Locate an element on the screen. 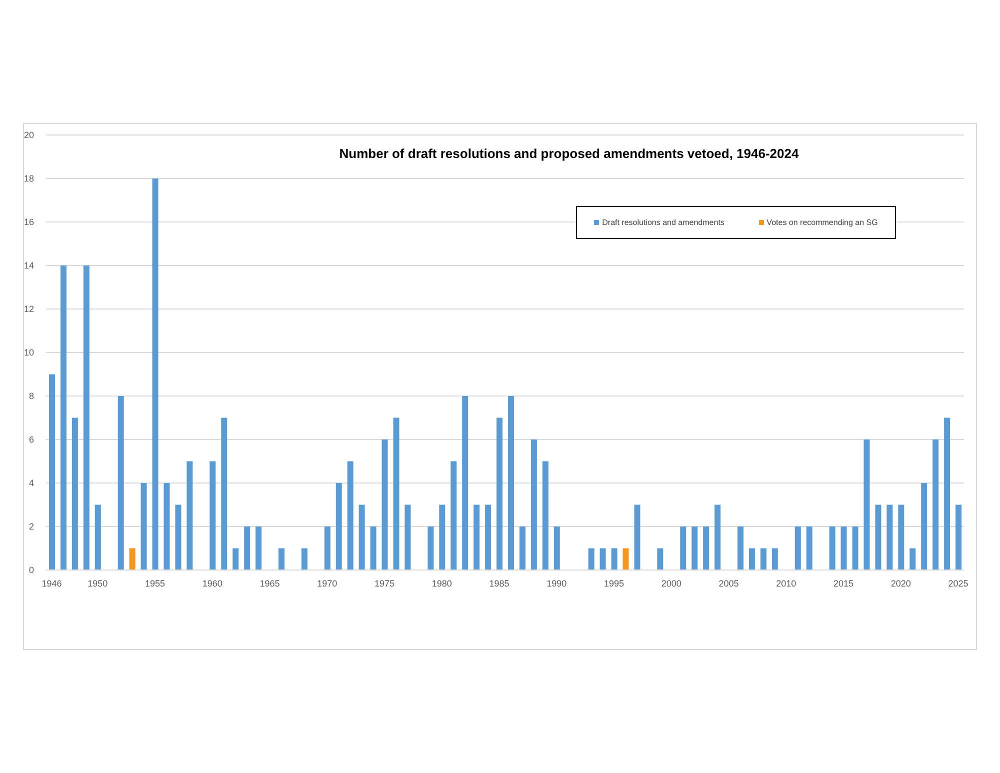  x-tick-label: 1970 is located at coordinates (327, 583).